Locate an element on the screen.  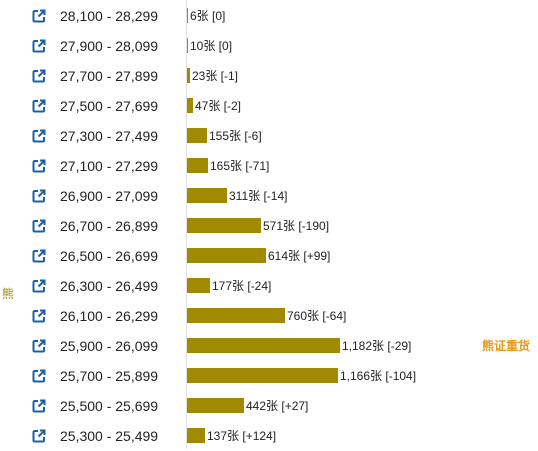
axis-divider is located at coordinates (186, 224).